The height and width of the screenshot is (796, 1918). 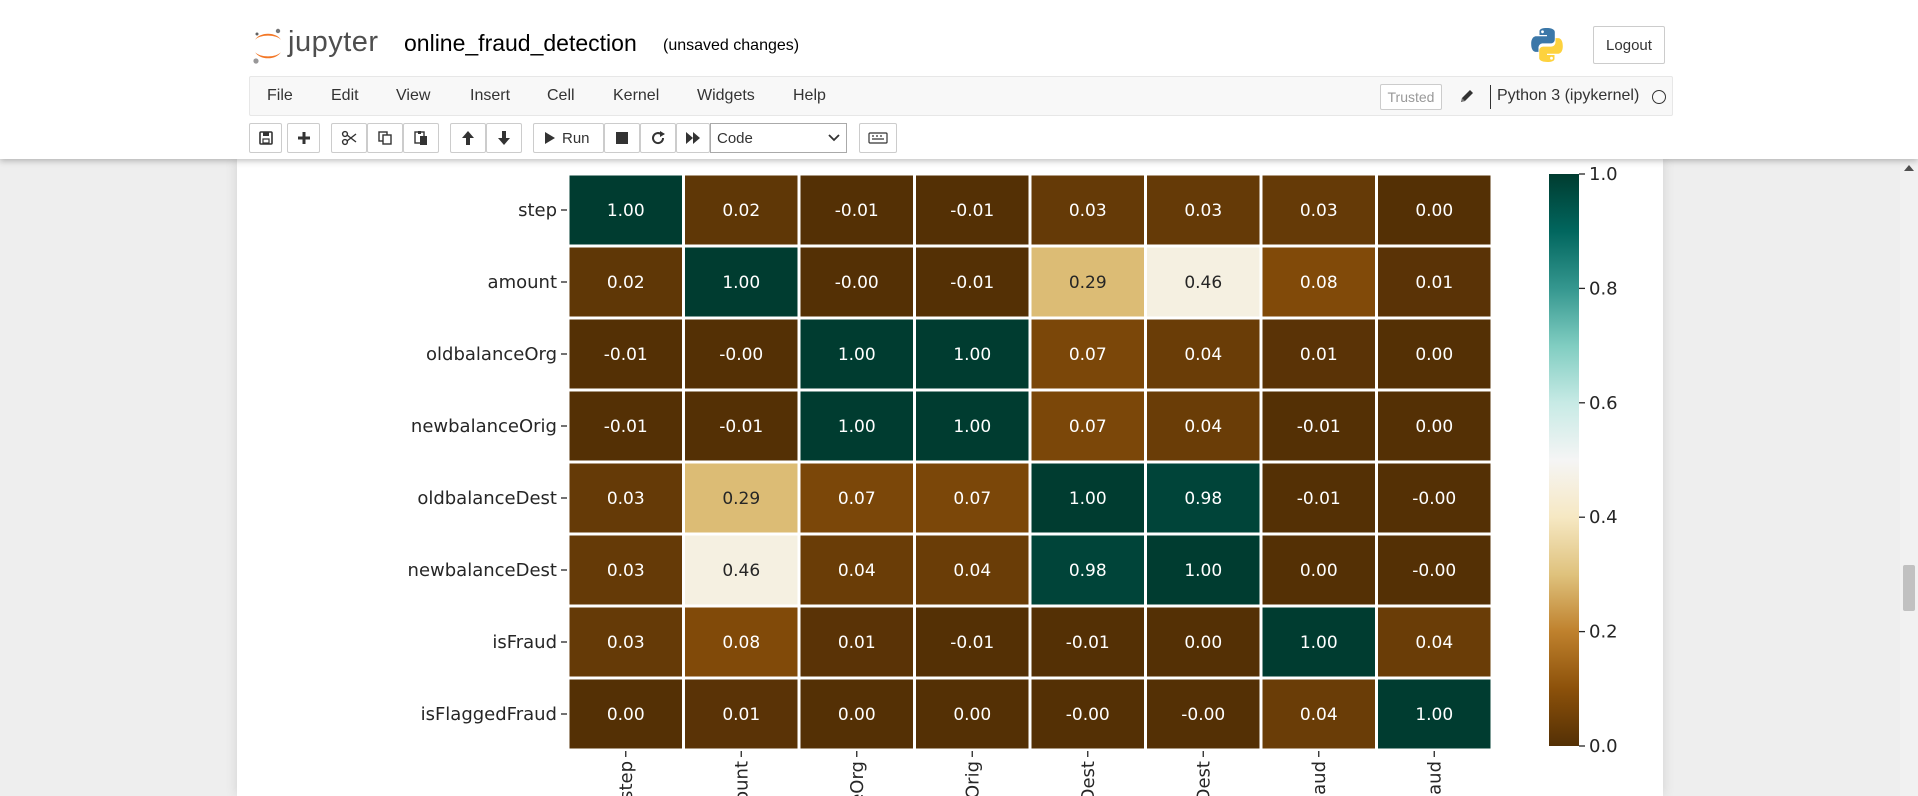 What do you see at coordinates (636, 95) in the screenshot?
I see `menu-kernel: Kernel` at bounding box center [636, 95].